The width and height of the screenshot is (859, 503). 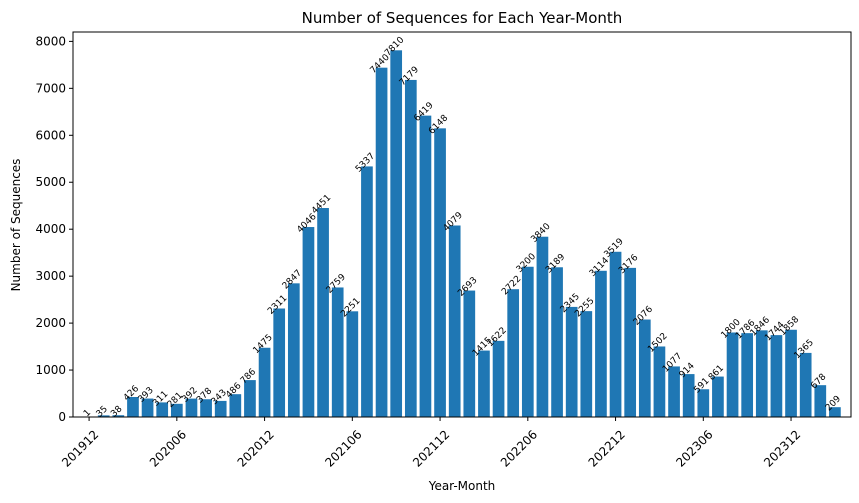 What do you see at coordinates (343, 448) in the screenshot?
I see `x-tick-label: 202106` at bounding box center [343, 448].